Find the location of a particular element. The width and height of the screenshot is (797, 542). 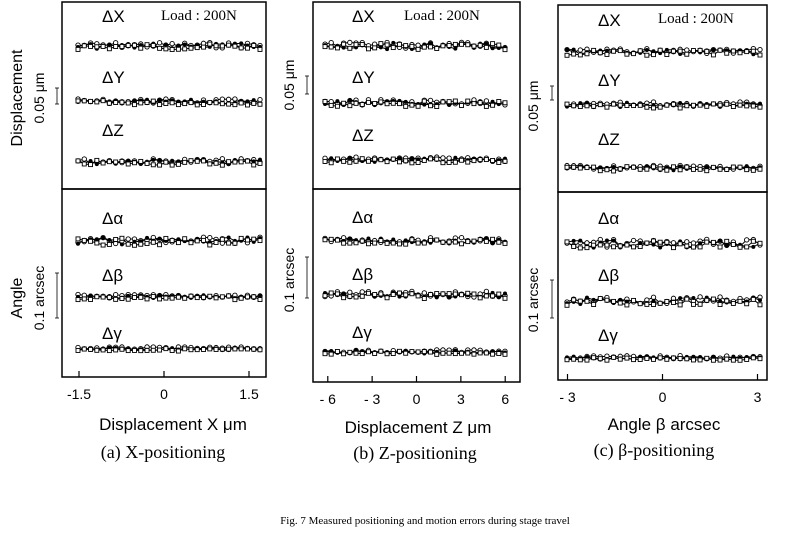

panel-c-x-tick-label: 3 is located at coordinates (758, 397).